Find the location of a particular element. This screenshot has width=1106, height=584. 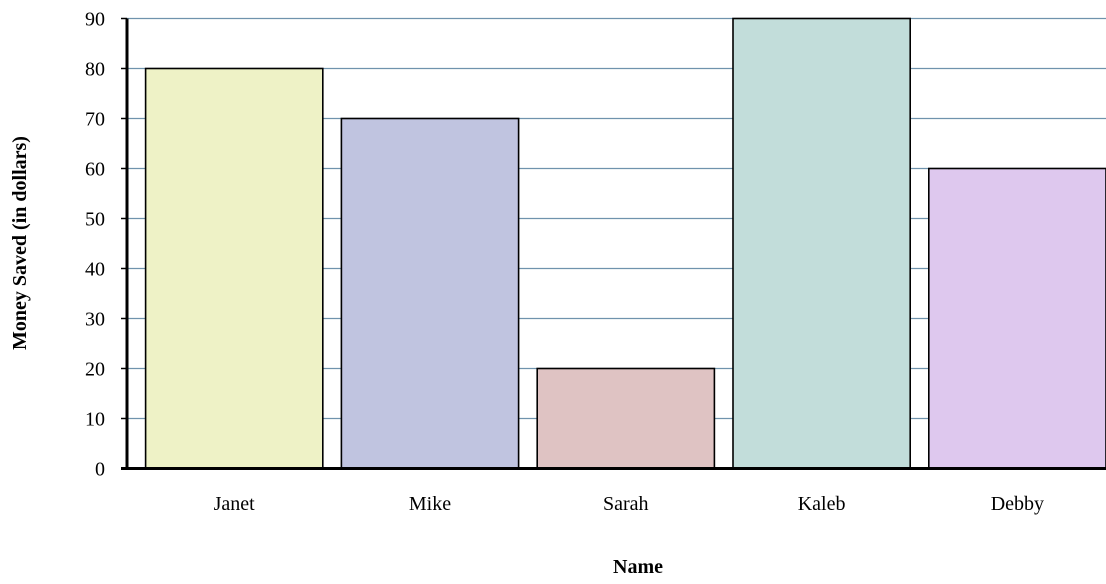

y-tick-label: 60 is located at coordinates (95, 170).